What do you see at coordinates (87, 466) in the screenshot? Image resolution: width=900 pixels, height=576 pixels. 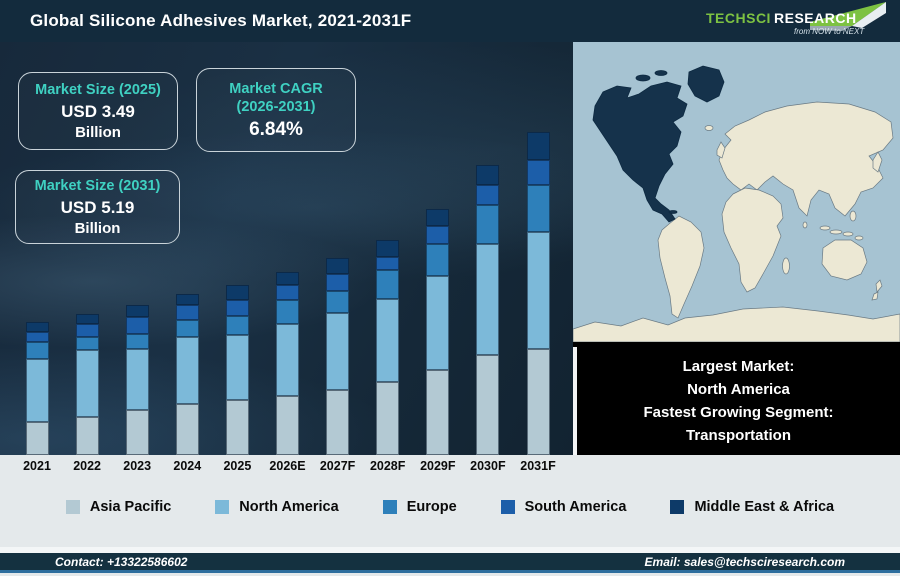 I see `x-axis-label: 2022` at bounding box center [87, 466].